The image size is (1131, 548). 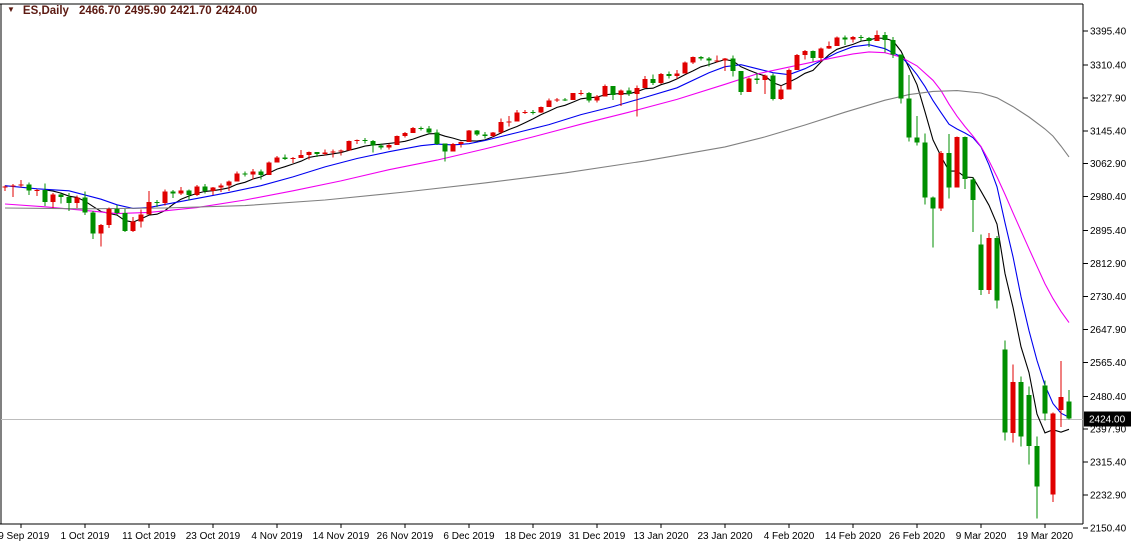 I want to click on time-axis-label: 6 Dec 2019, so click(x=469, y=536).